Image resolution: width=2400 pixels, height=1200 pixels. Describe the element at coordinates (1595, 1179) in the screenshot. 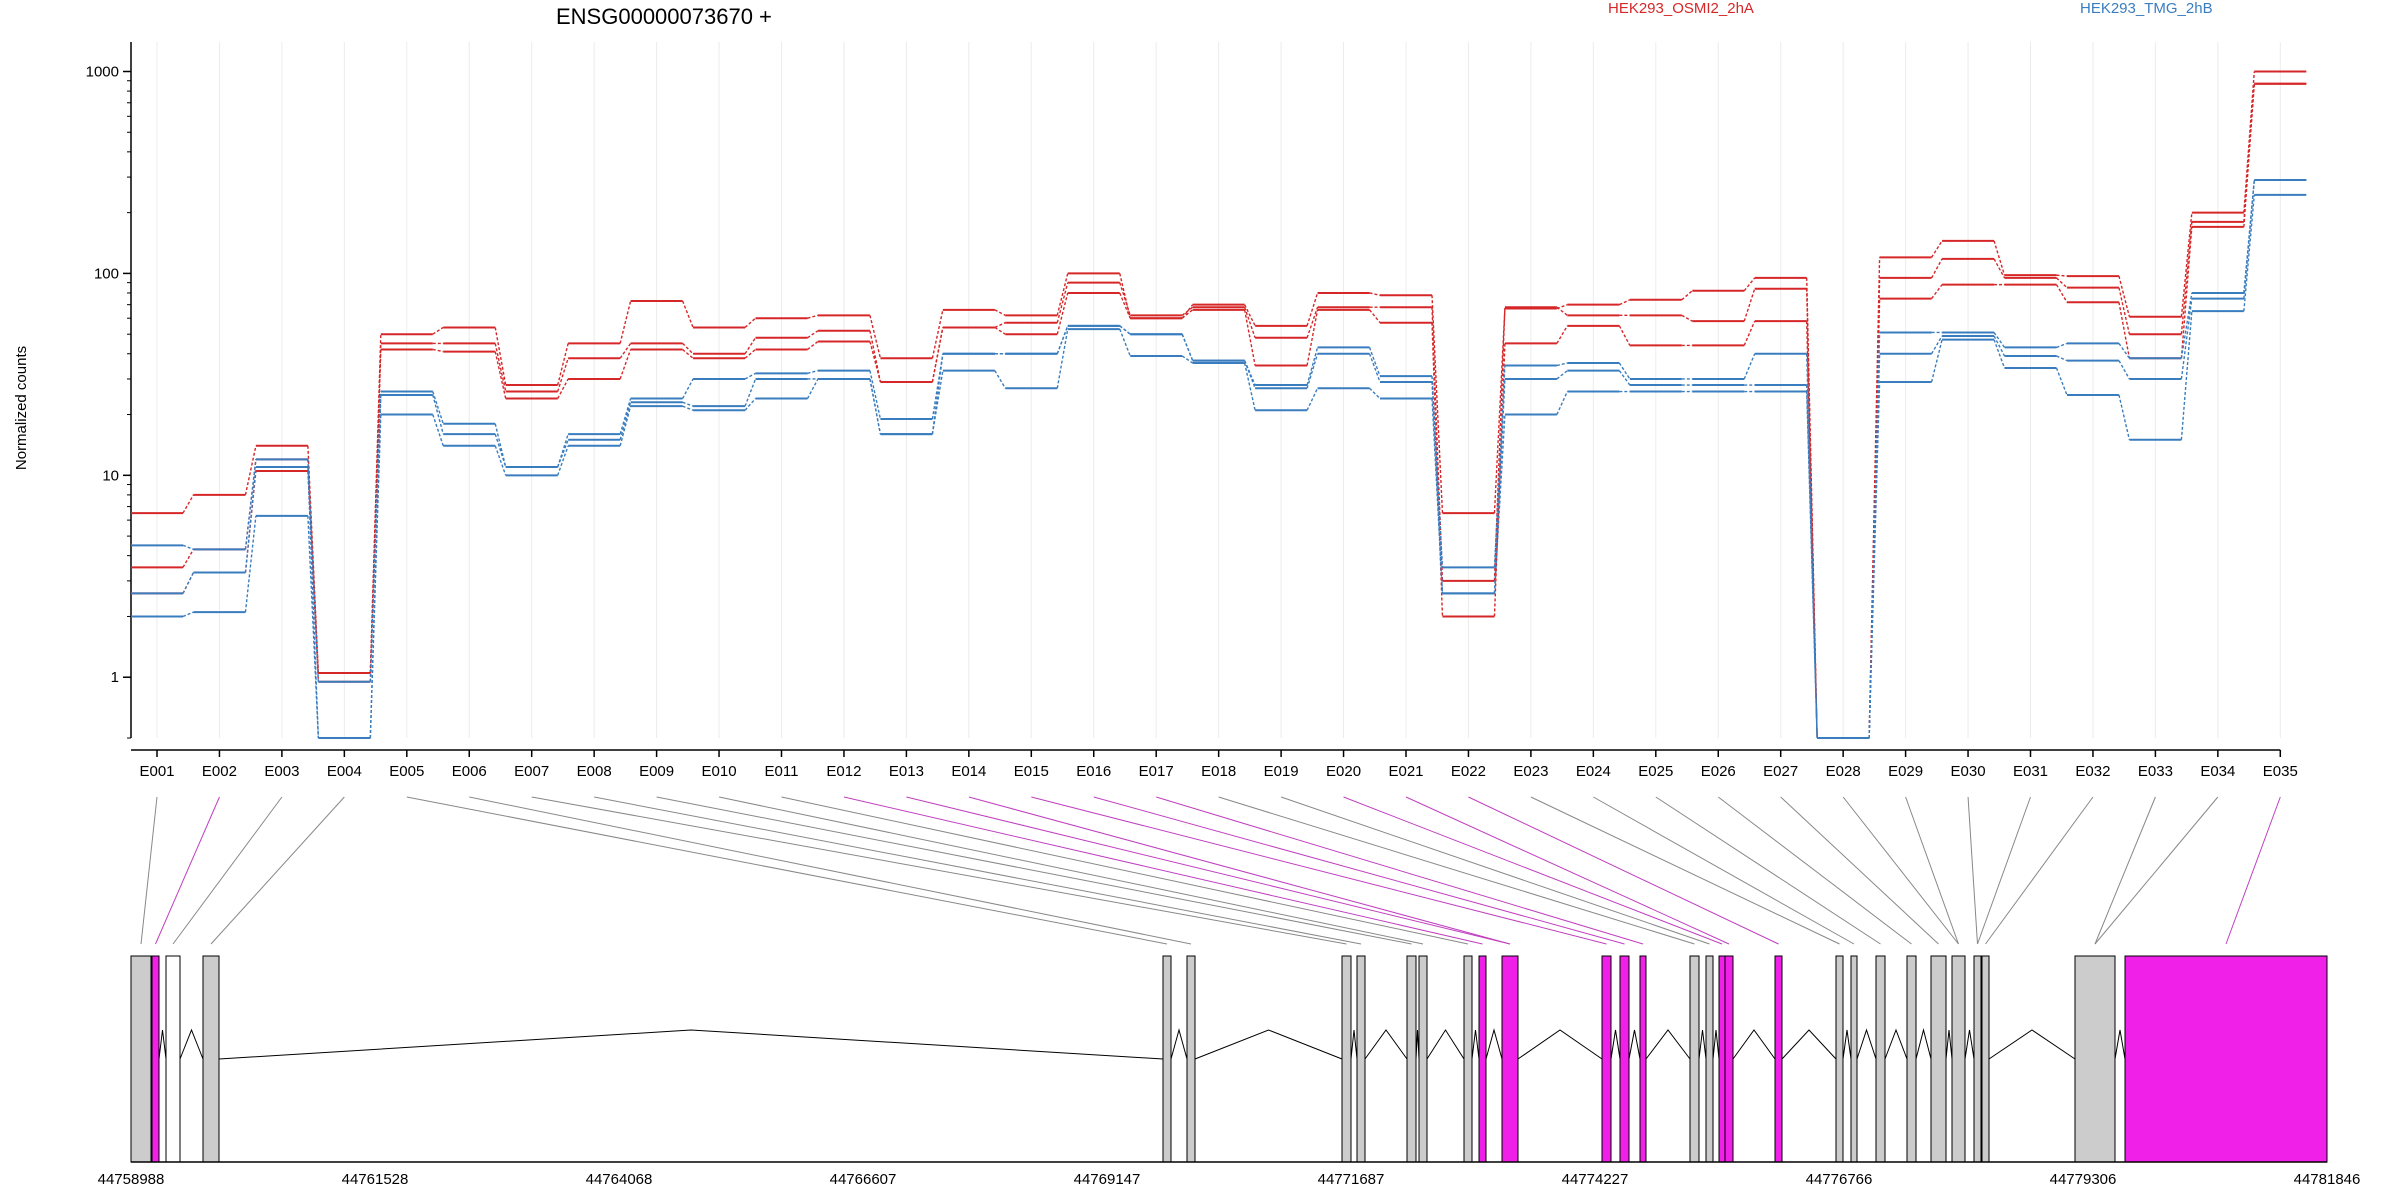

I see `genomic-tick-label: 44774227` at that location.